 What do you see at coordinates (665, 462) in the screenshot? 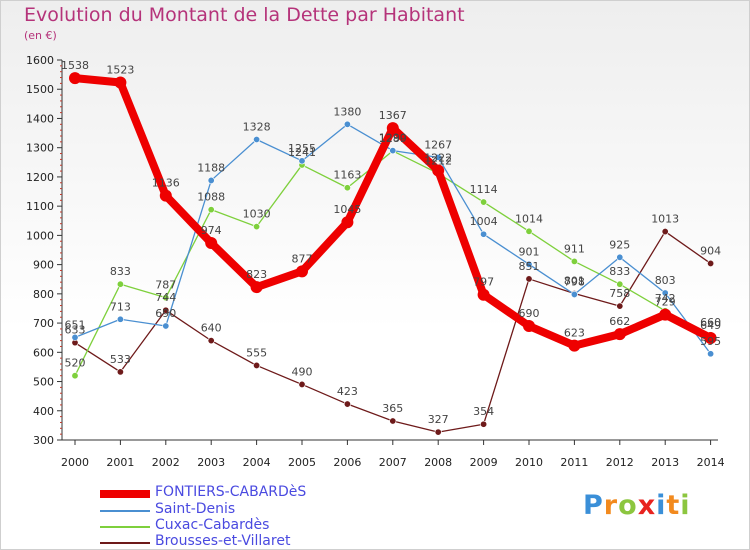
I see `x-tick-label: 2013` at bounding box center [665, 462].